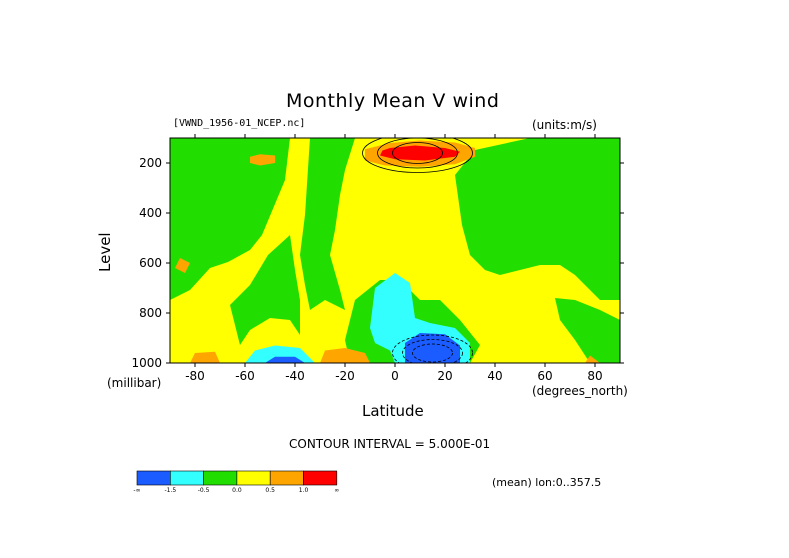  What do you see at coordinates (580, 391) in the screenshot?
I see `x-axis-units: (degrees_north)` at bounding box center [580, 391].